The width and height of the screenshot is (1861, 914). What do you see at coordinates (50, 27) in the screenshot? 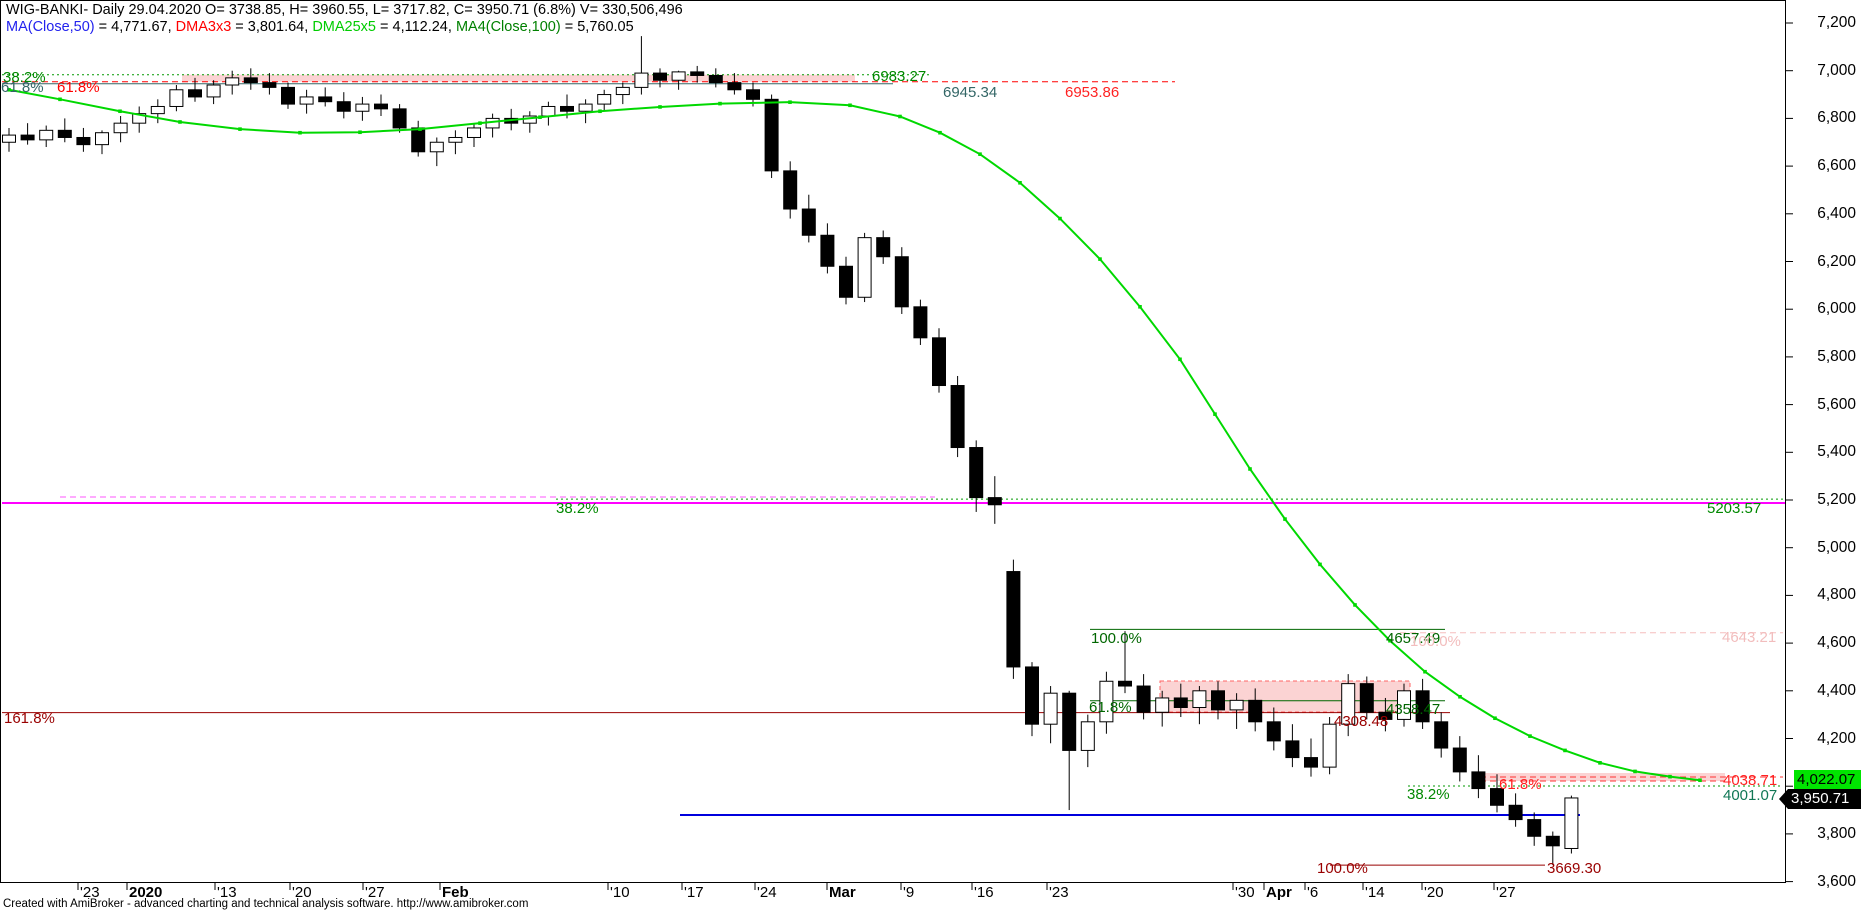
I see `indicator-legend-segment: MA(Close,50)` at bounding box center [50, 27].